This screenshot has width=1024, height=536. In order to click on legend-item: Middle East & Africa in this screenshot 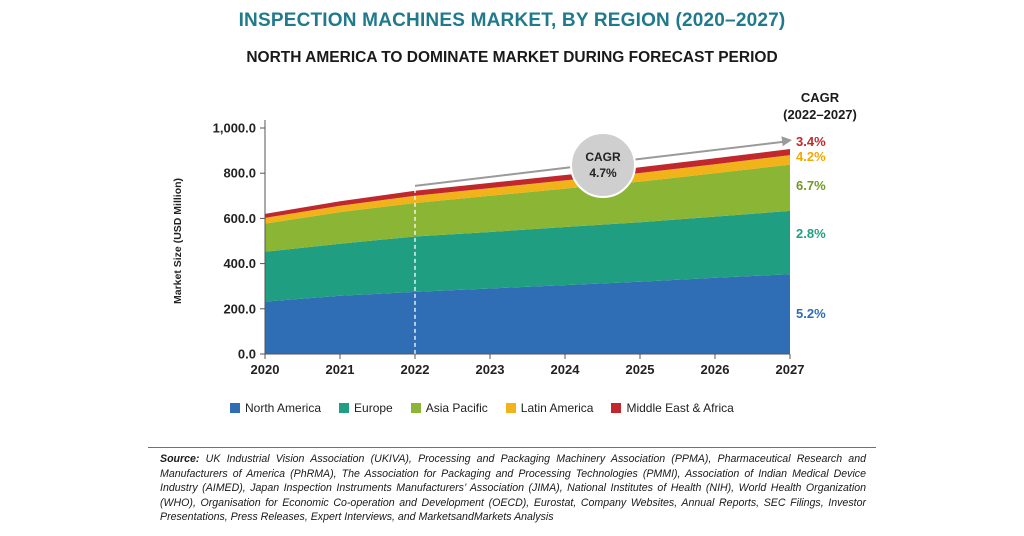, I will do `click(672, 408)`.